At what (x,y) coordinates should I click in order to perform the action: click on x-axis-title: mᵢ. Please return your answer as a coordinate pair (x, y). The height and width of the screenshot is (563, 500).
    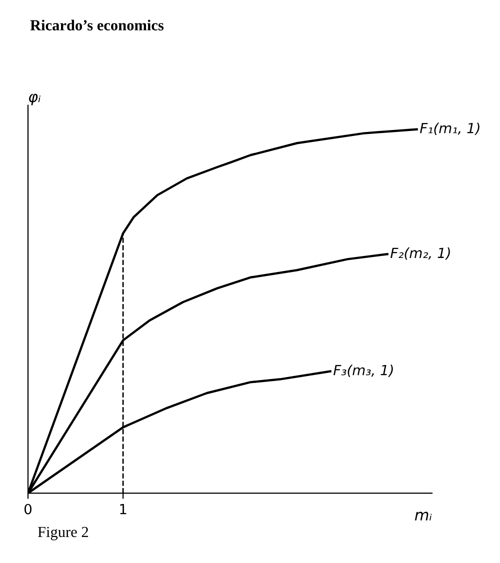
    Looking at the image, I should click on (423, 516).